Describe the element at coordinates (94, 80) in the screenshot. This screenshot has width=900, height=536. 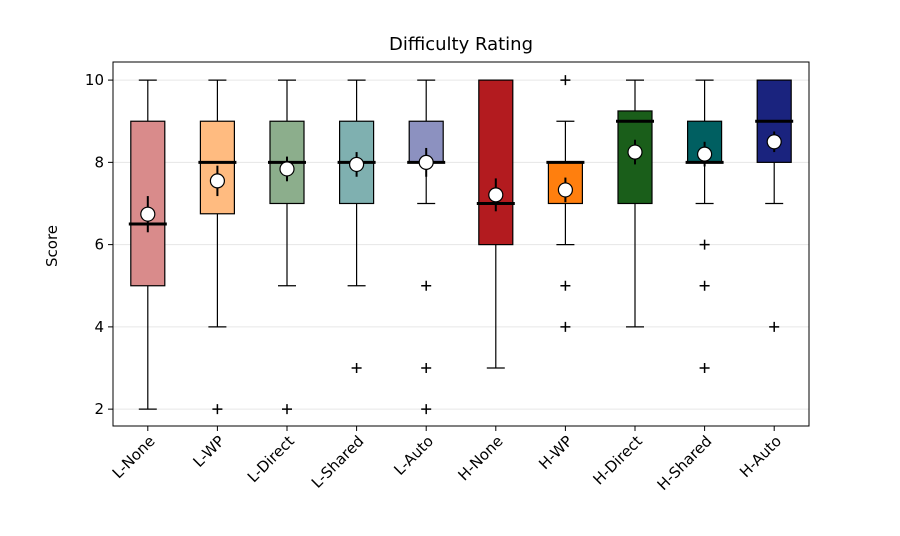
I see `y-tick-label: 10` at that location.